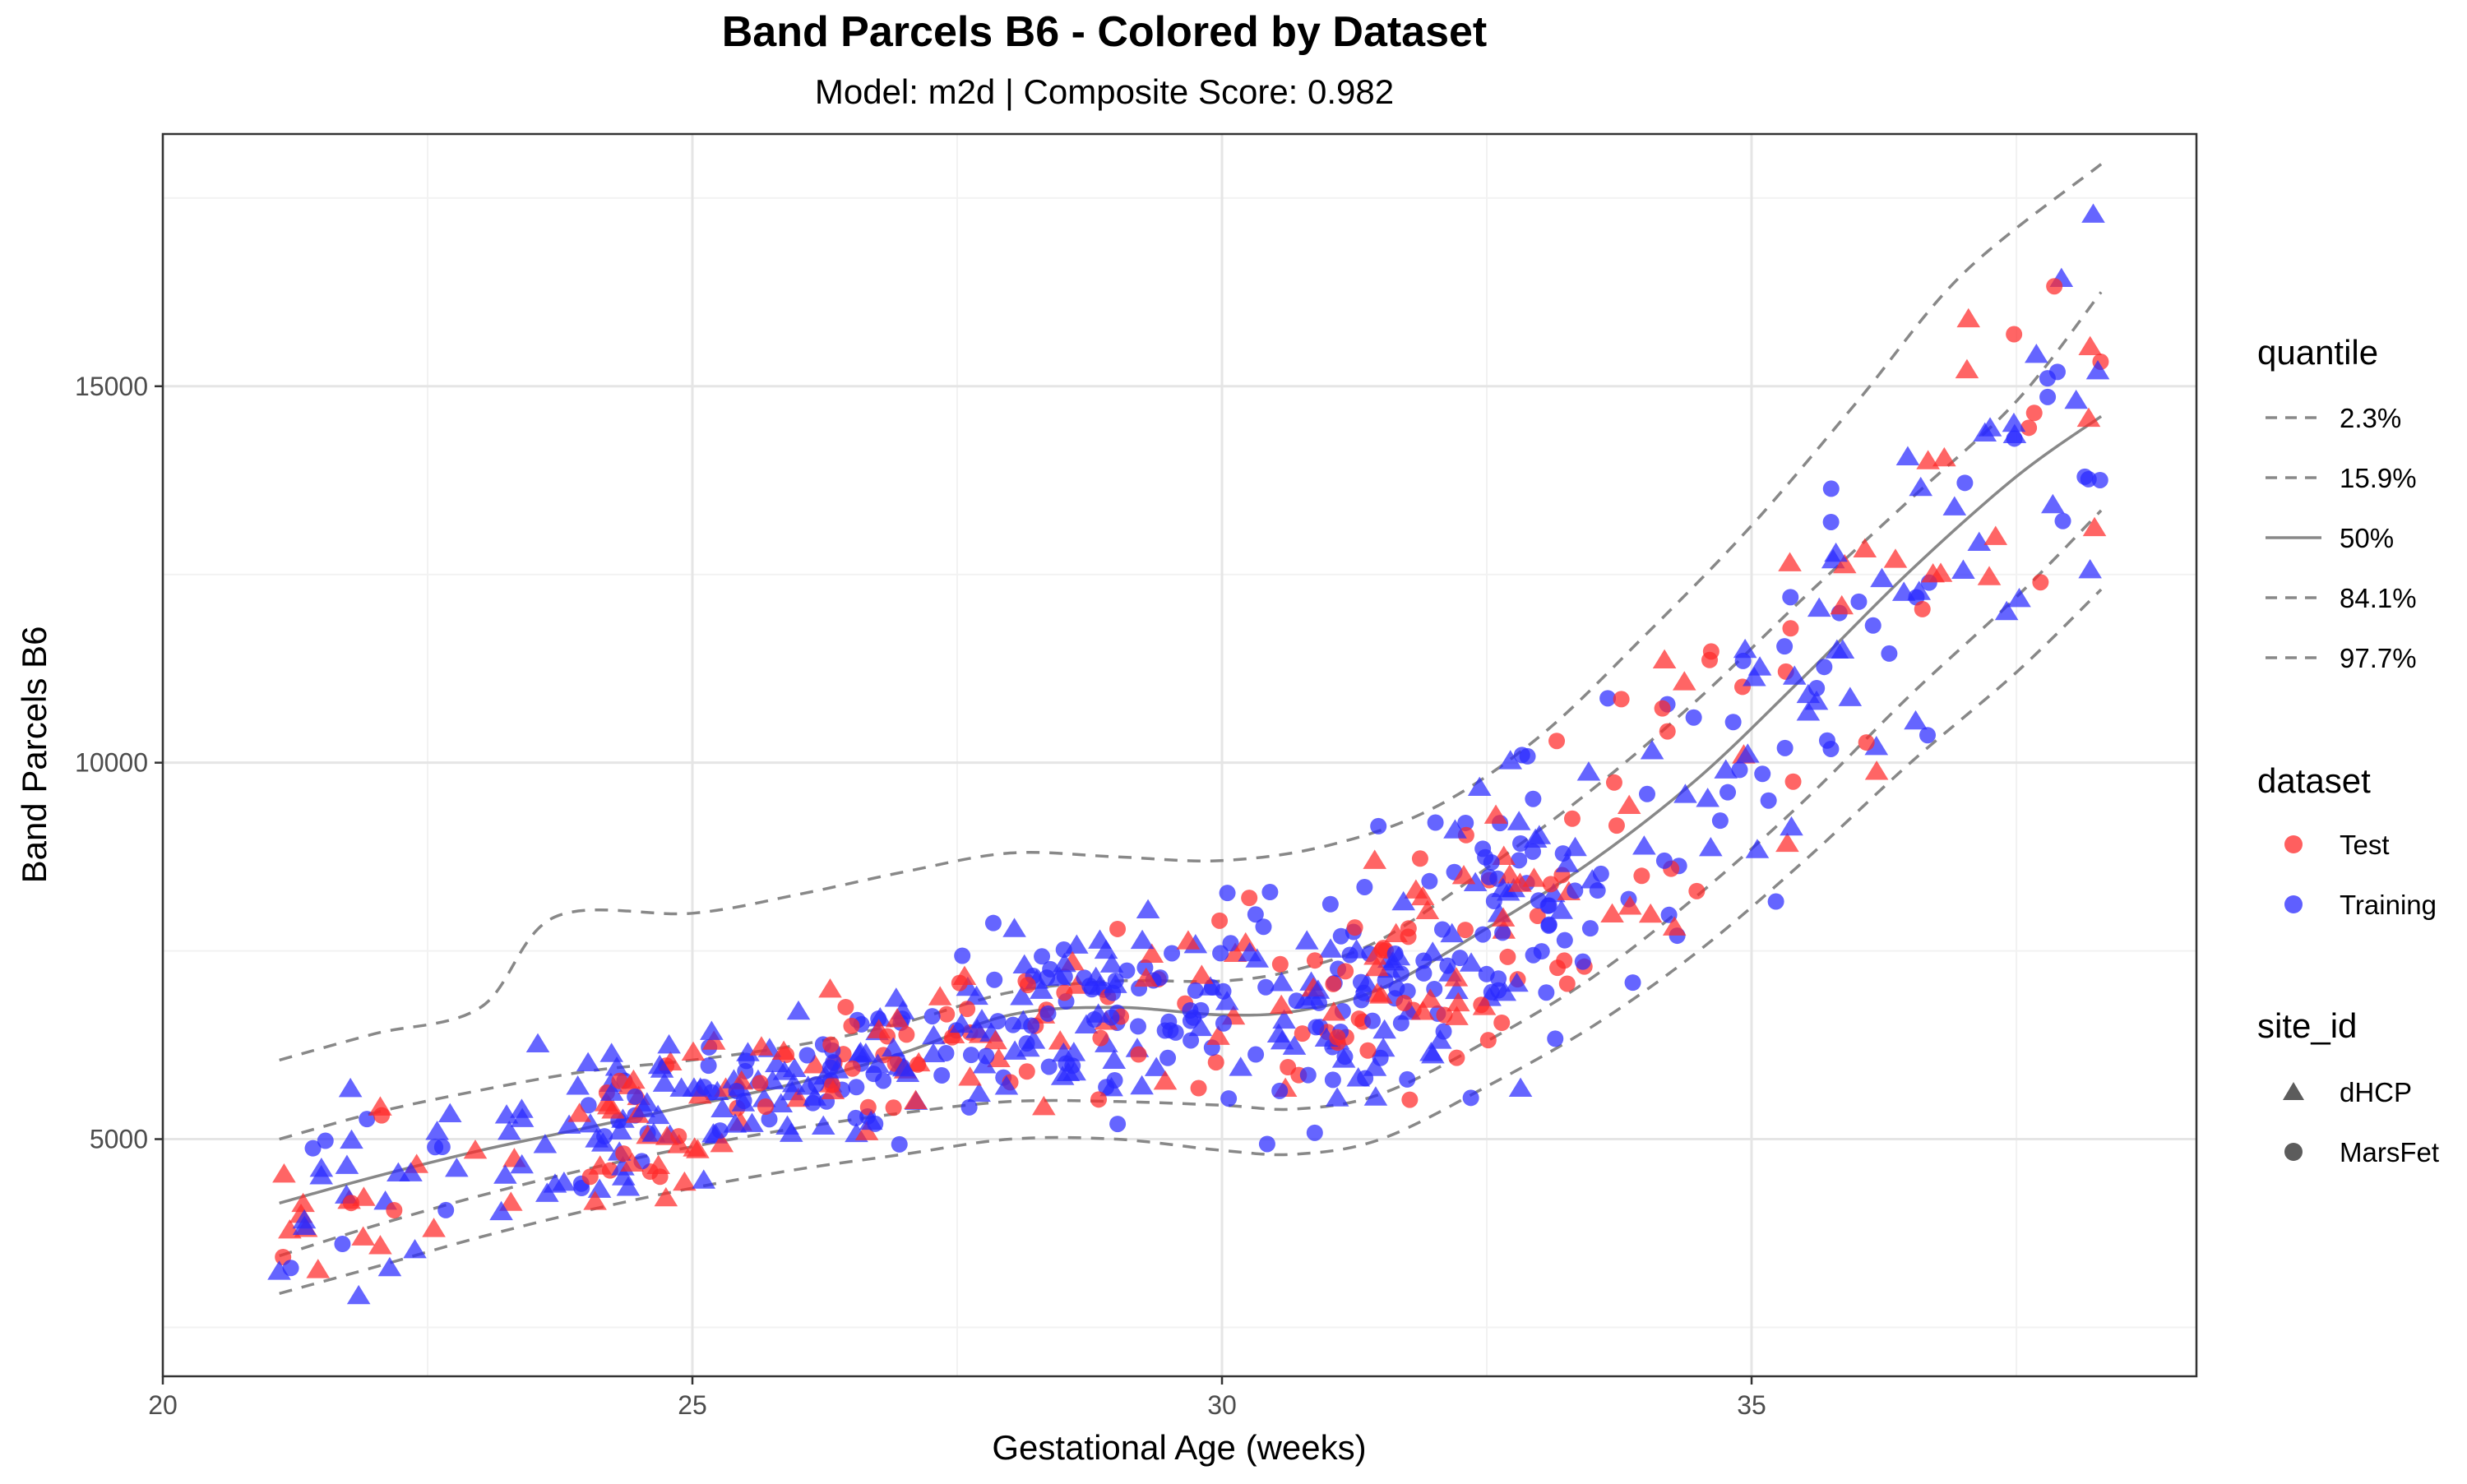 The width and height of the screenshot is (2467, 1484). I want to click on legend-key-site, so click(2293, 1152).